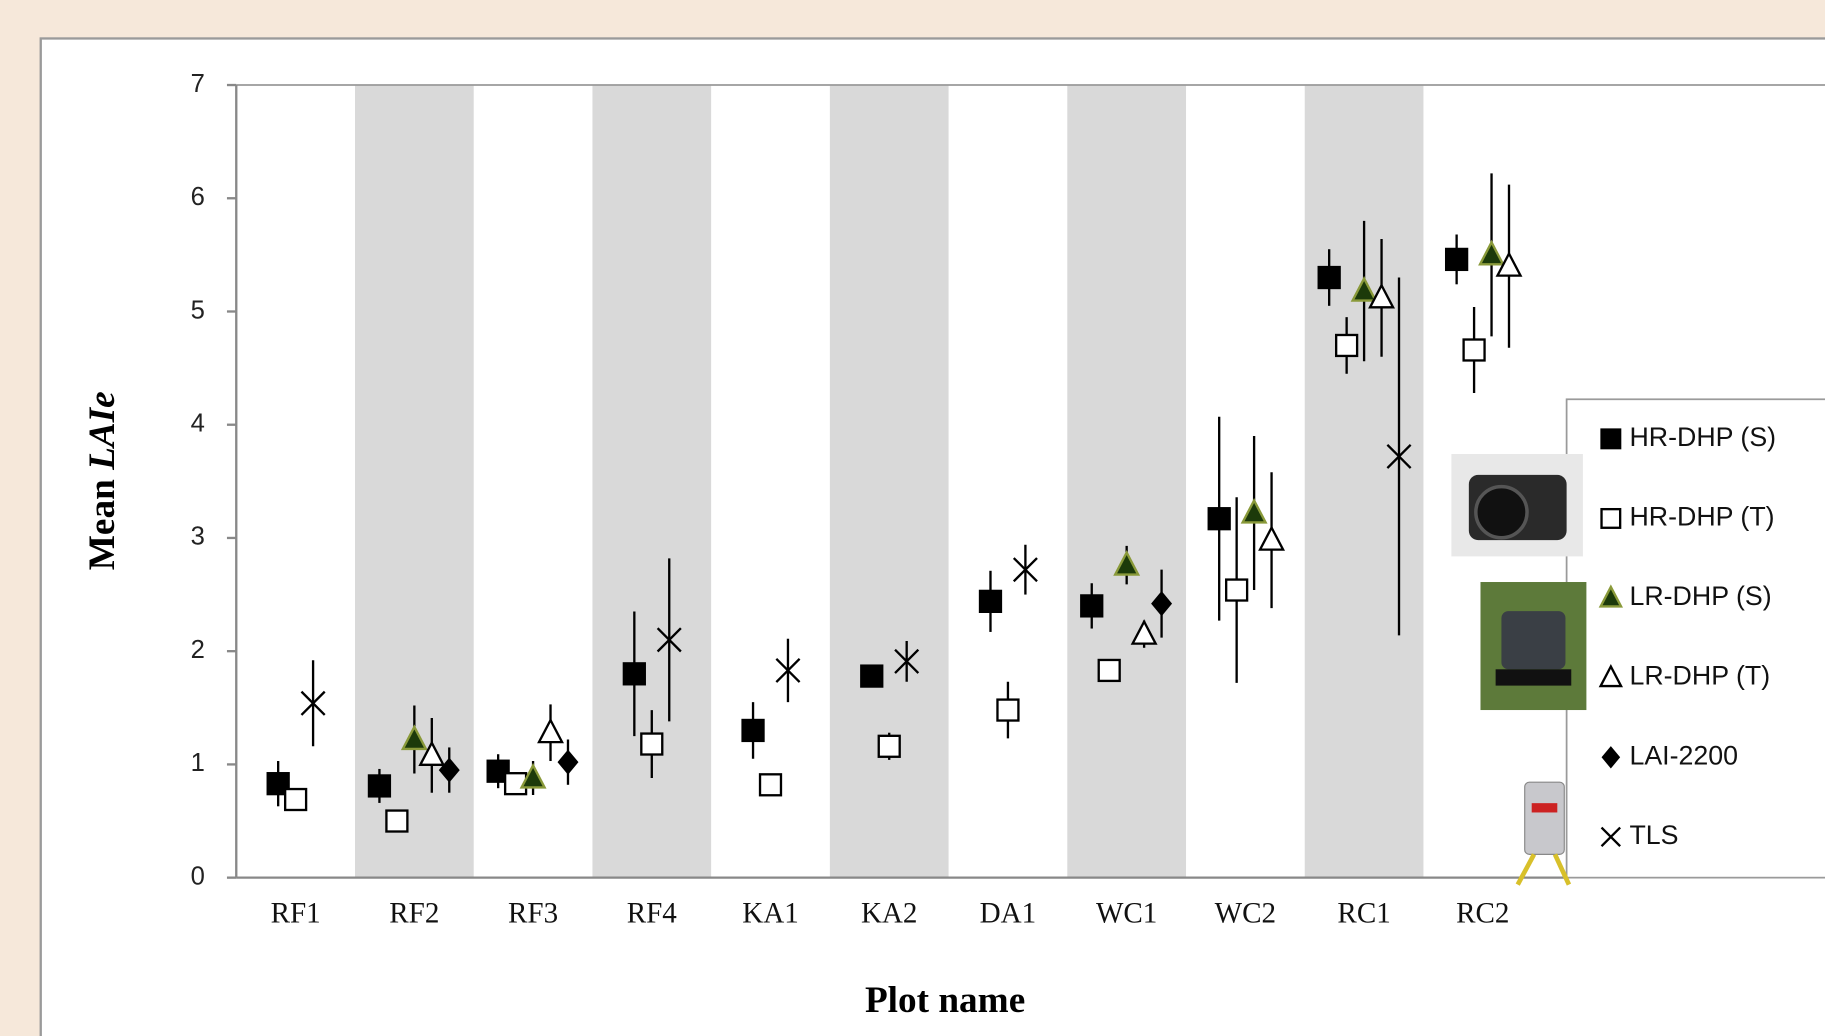  I want to click on legend-box, so click(1695, 638).